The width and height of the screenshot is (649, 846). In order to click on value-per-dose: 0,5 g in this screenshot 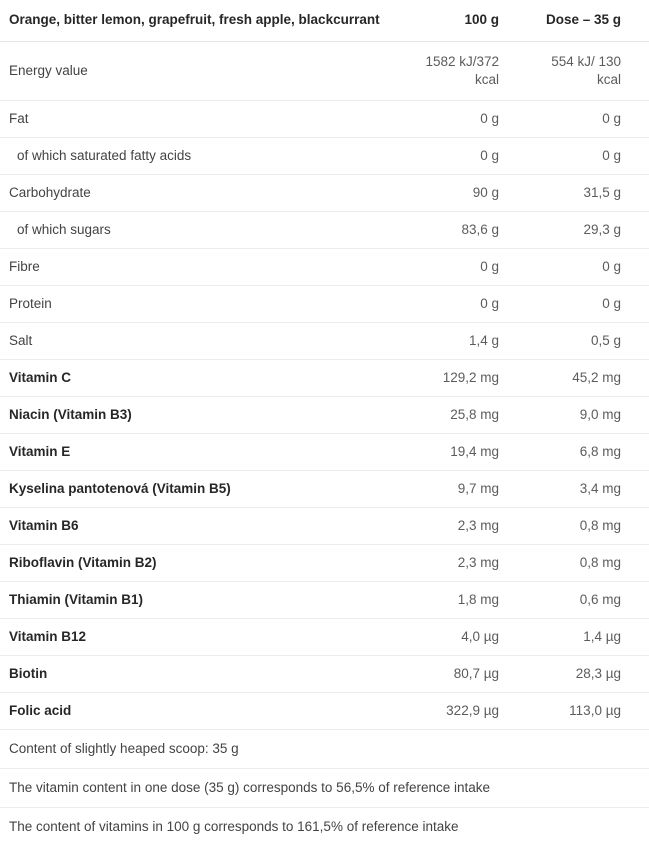, I will do `click(588, 341)`.